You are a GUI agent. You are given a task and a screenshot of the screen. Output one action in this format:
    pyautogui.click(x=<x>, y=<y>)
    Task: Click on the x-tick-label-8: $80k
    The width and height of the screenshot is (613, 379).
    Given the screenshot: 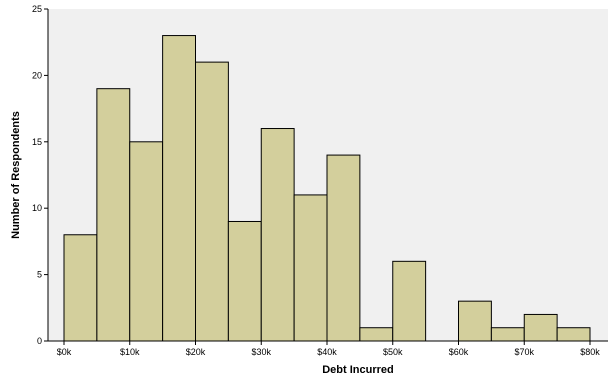 What is the action you would take?
    pyautogui.click(x=590, y=352)
    